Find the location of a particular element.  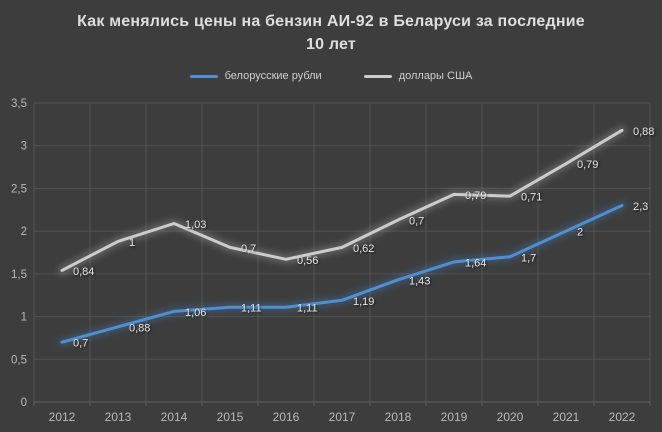

x-axis-label-2021: 2021 is located at coordinates (566, 417).